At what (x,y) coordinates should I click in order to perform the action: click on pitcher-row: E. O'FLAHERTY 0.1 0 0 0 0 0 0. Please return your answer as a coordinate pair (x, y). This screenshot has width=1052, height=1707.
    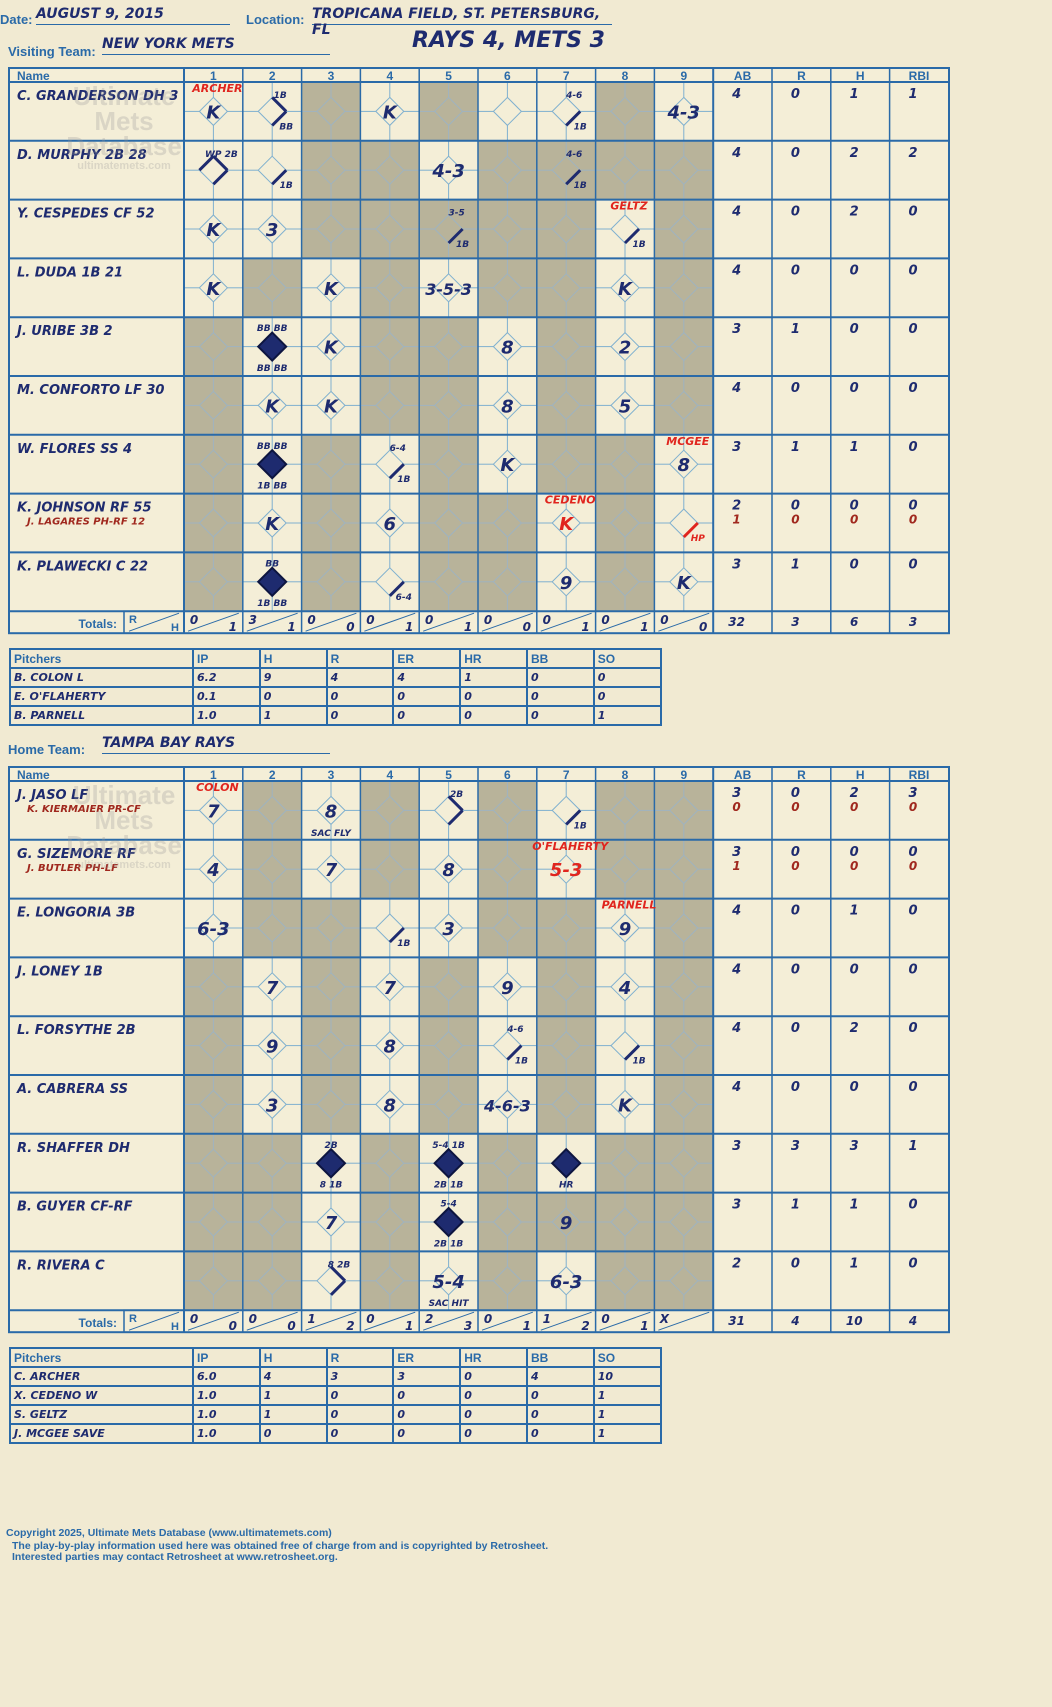
    Looking at the image, I should click on (335, 696).